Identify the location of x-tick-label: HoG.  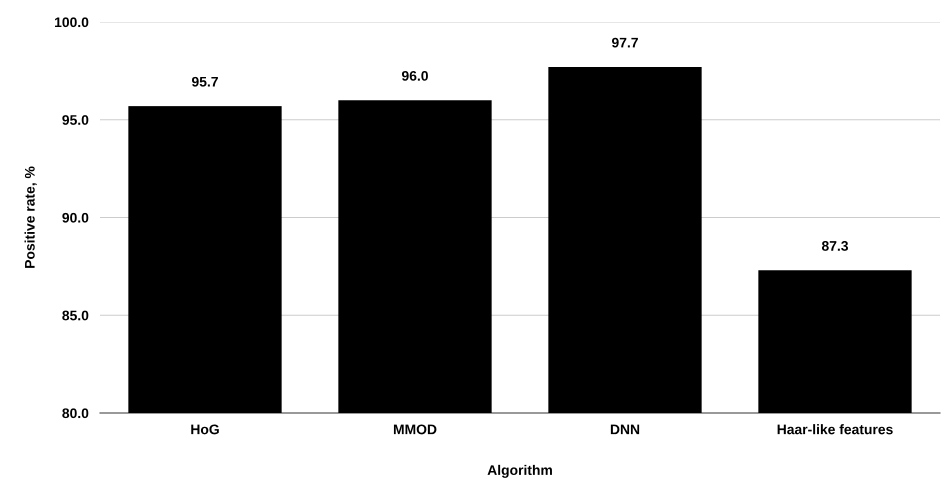
(205, 429).